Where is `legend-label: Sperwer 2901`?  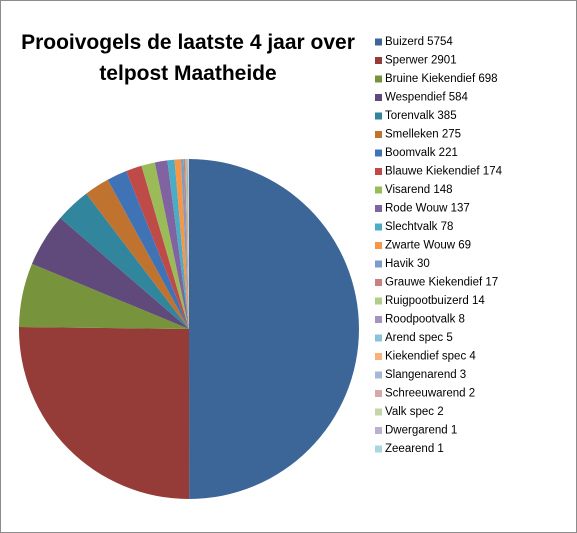 legend-label: Sperwer 2901 is located at coordinates (421, 61).